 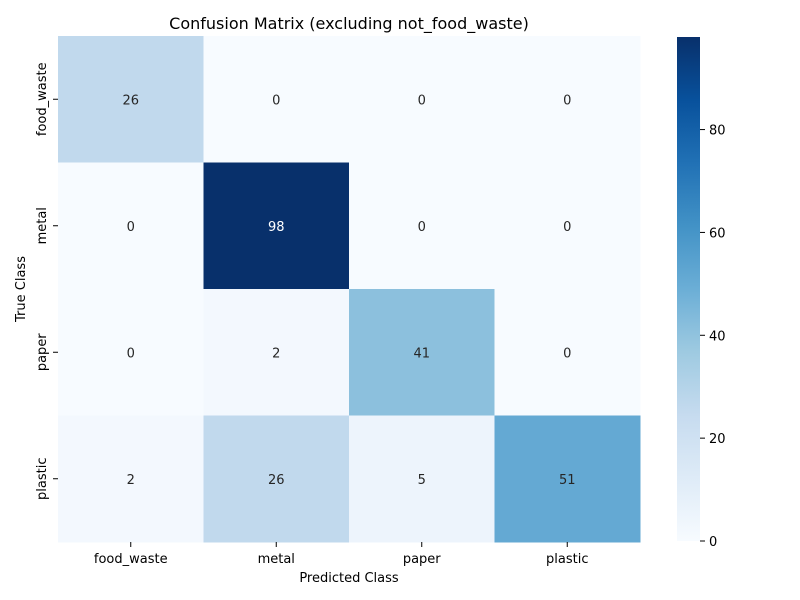 I want to click on cell-value-label: 5, so click(x=422, y=480).